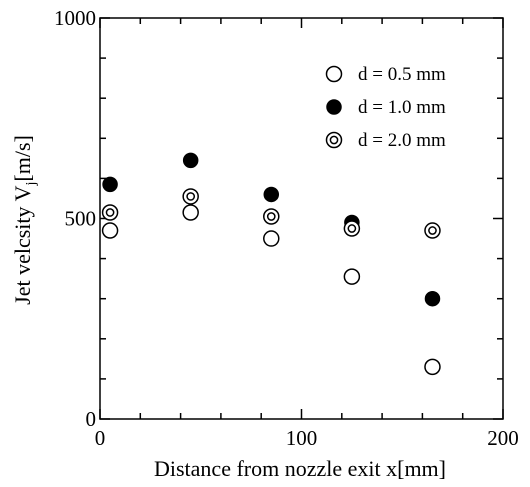 The height and width of the screenshot is (487, 530). I want to click on x-tick-label: 0, so click(100, 438).